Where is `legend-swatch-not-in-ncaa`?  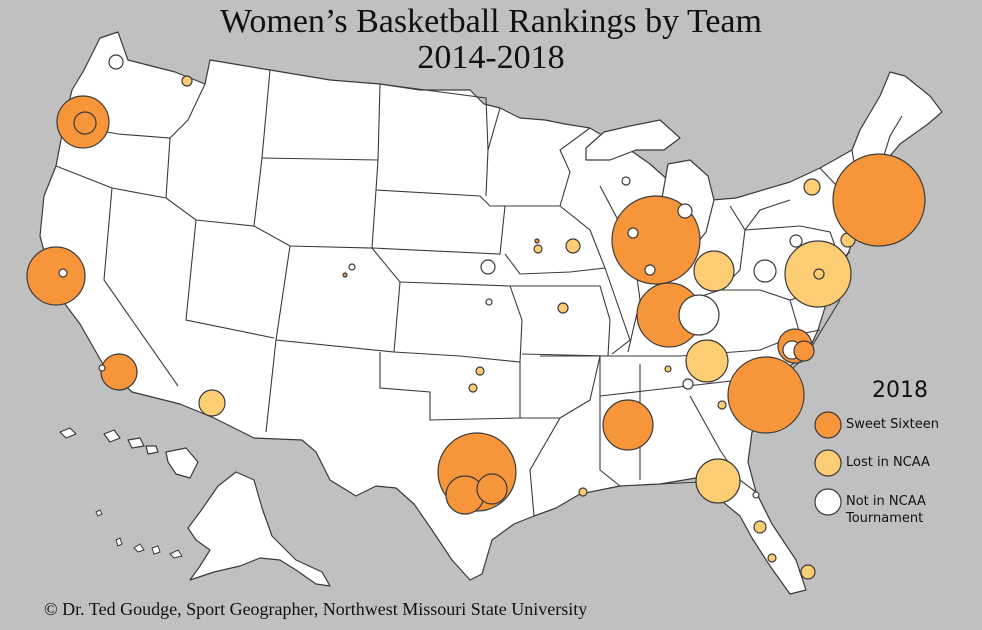
legend-swatch-not-in-ncaa is located at coordinates (828, 502).